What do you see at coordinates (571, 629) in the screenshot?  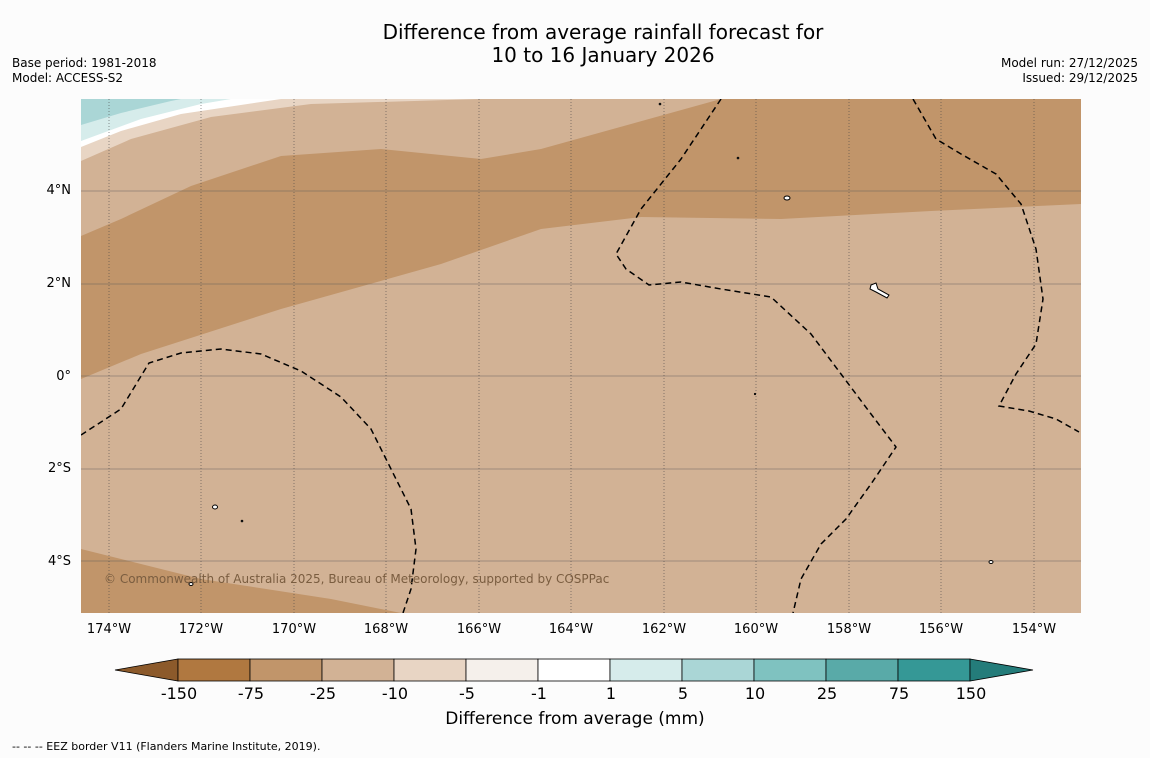 I see `lon-label: 164°W` at bounding box center [571, 629].